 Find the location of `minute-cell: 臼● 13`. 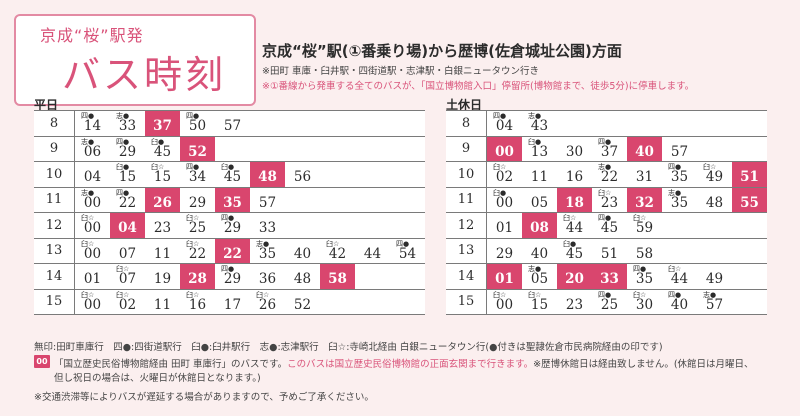

minute-cell: 臼● 13 is located at coordinates (539, 148).